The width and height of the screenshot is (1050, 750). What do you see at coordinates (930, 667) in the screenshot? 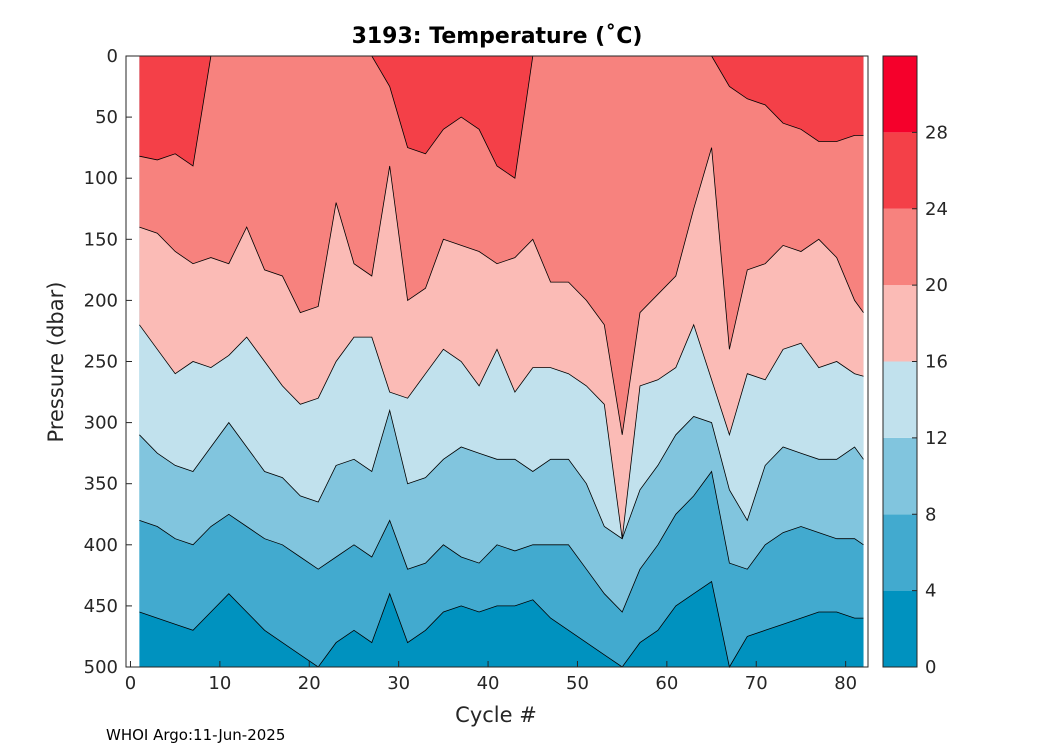
I see `colorbar-tick-label: 0` at bounding box center [930, 667].